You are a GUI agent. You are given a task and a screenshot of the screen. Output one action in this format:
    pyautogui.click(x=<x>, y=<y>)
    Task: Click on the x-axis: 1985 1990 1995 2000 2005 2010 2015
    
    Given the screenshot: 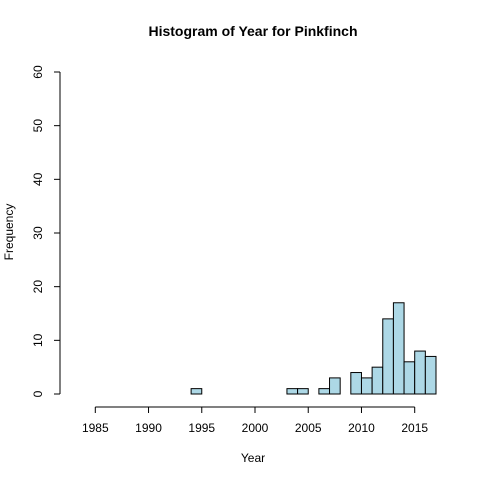 What is the action you would take?
    pyautogui.click(x=255, y=420)
    